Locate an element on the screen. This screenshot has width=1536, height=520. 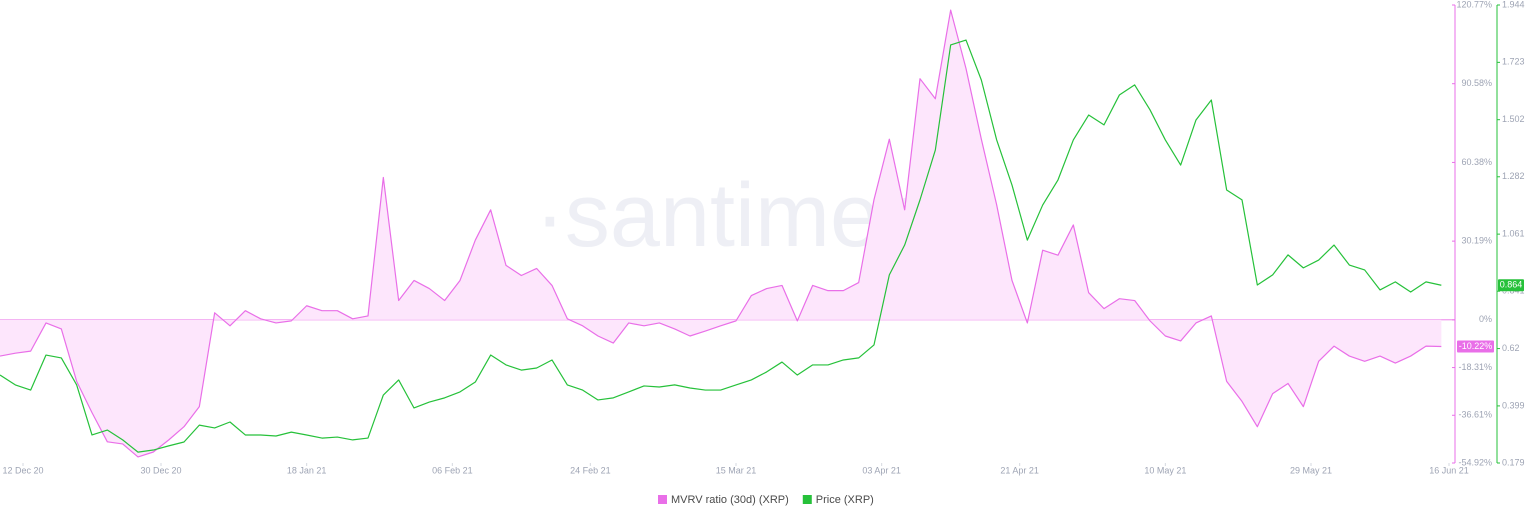
x-tick-label: 30 Dec 20 is located at coordinates (160, 470).